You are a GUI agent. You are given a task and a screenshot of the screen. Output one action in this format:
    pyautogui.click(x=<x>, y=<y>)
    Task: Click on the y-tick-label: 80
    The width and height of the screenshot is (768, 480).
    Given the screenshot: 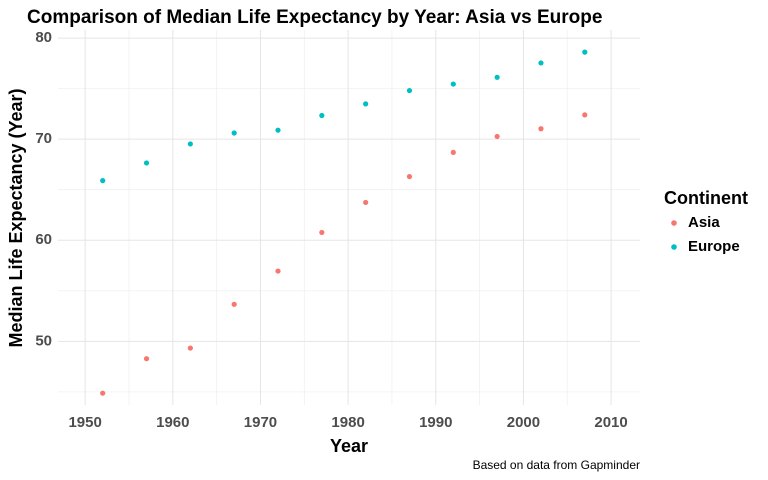 What is the action you would take?
    pyautogui.click(x=43, y=37)
    